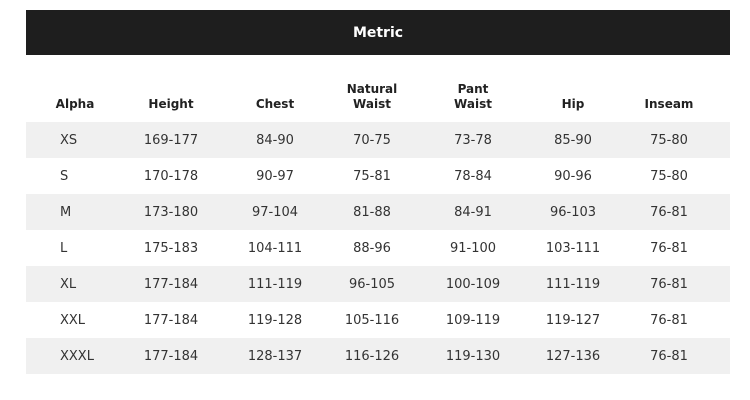 This screenshot has height=400, width=750. I want to click on table-cell: XS, so click(69, 140).